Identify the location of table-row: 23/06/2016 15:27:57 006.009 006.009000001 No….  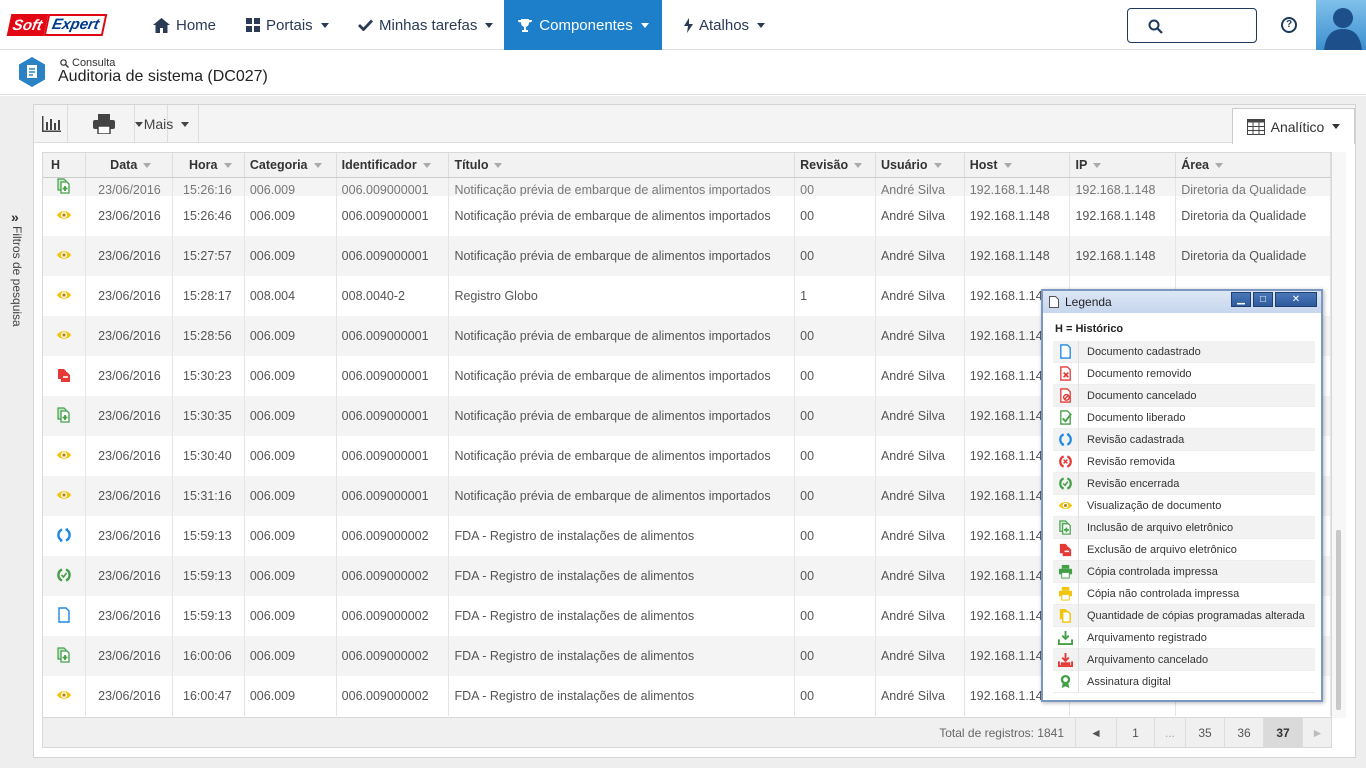
(687, 256).